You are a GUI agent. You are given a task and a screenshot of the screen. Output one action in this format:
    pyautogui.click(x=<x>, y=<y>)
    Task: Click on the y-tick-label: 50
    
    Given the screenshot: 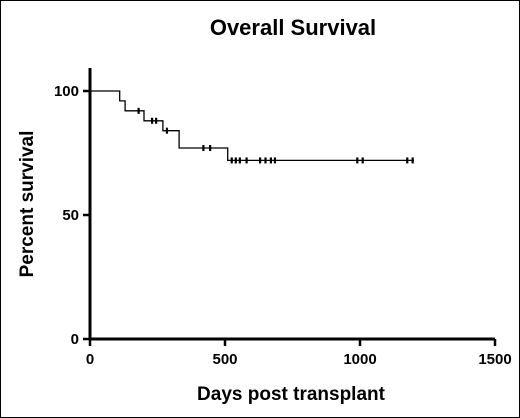 What is the action you would take?
    pyautogui.click(x=70, y=215)
    